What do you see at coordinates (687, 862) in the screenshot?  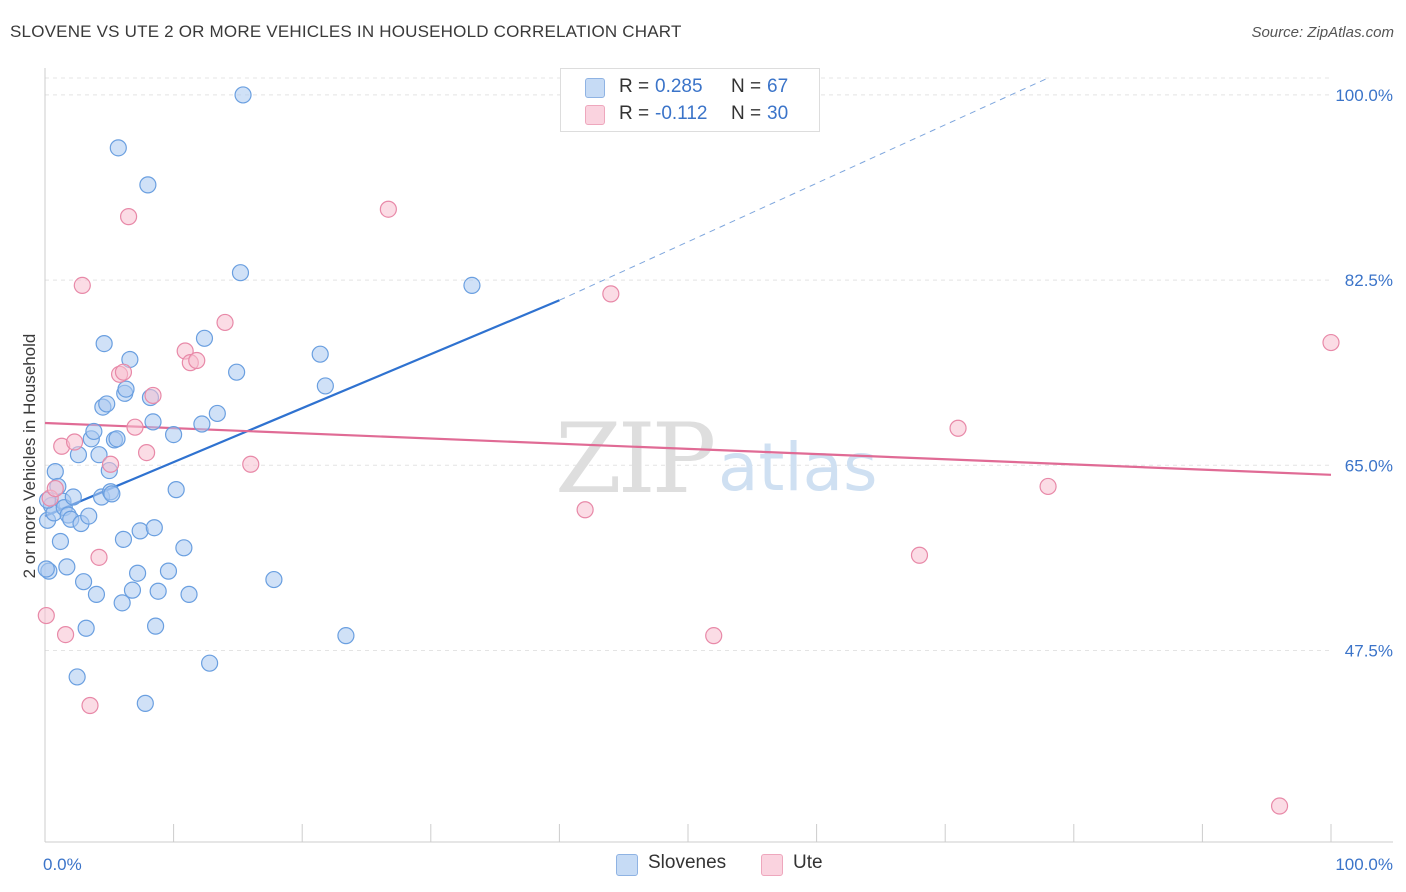 I see `series-label-slovenes: Slovenes` at bounding box center [687, 862].